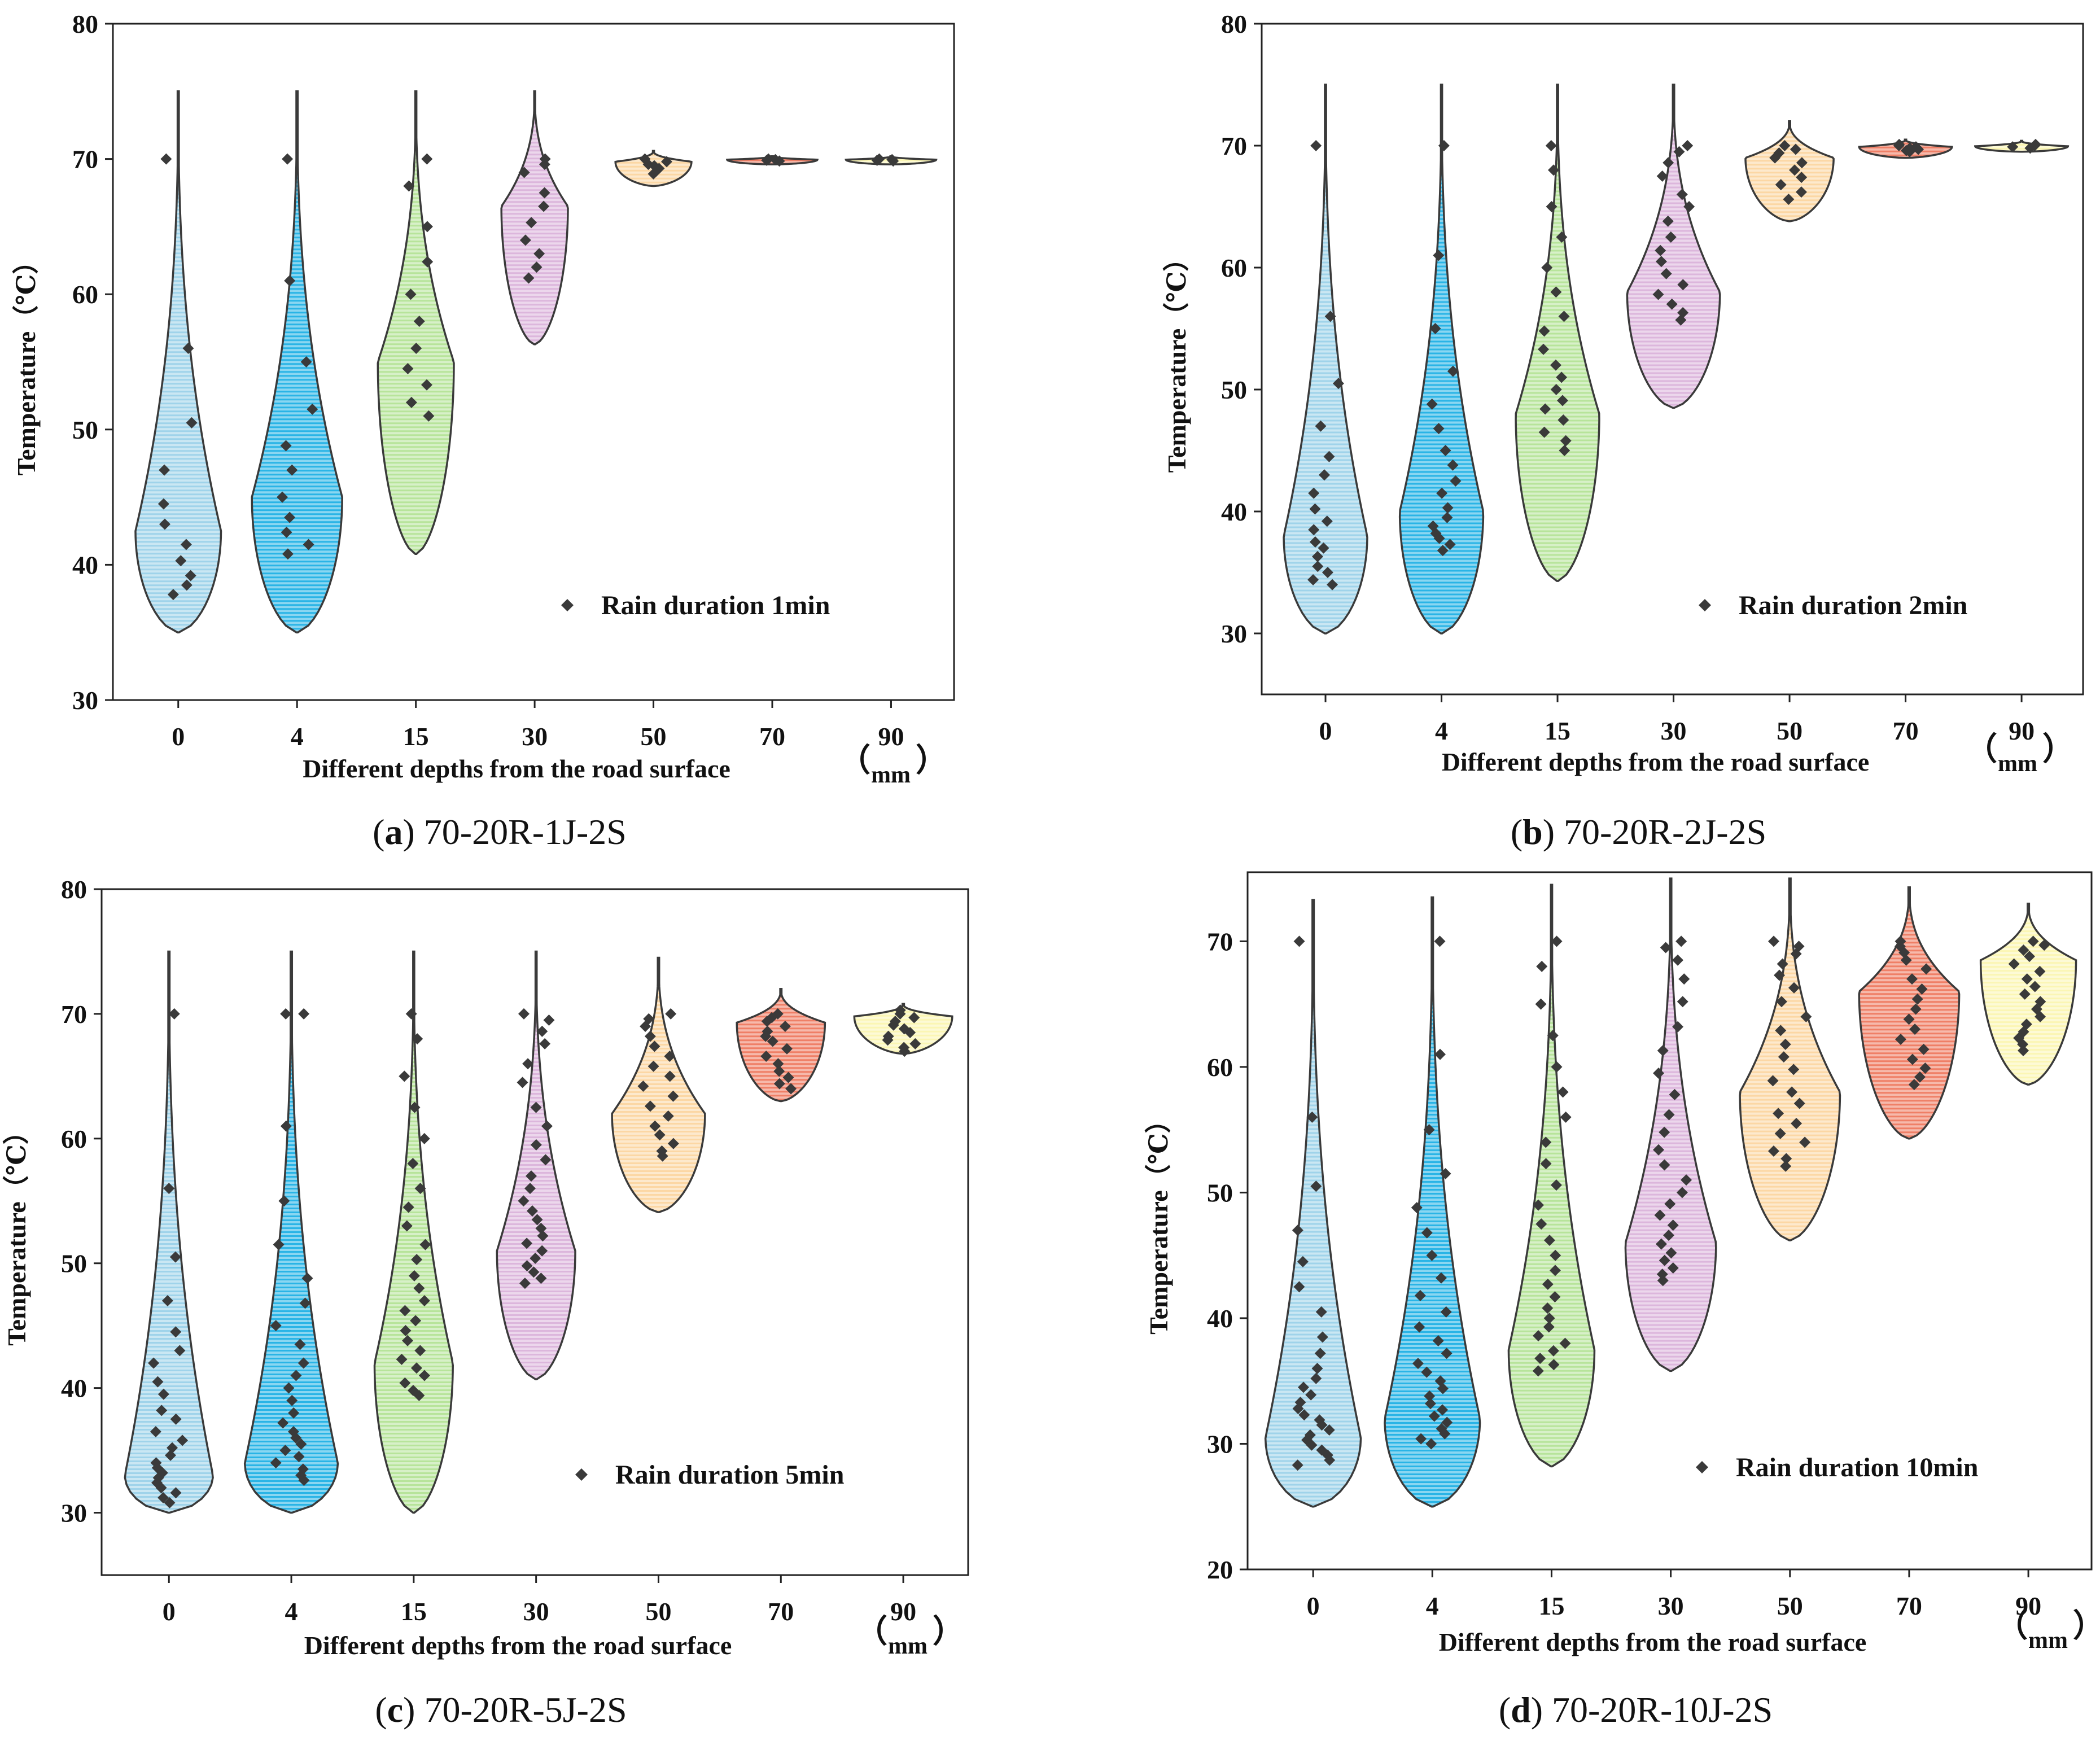  What do you see at coordinates (903, 1612) in the screenshot?
I see `x-tick-label: 90` at bounding box center [903, 1612].